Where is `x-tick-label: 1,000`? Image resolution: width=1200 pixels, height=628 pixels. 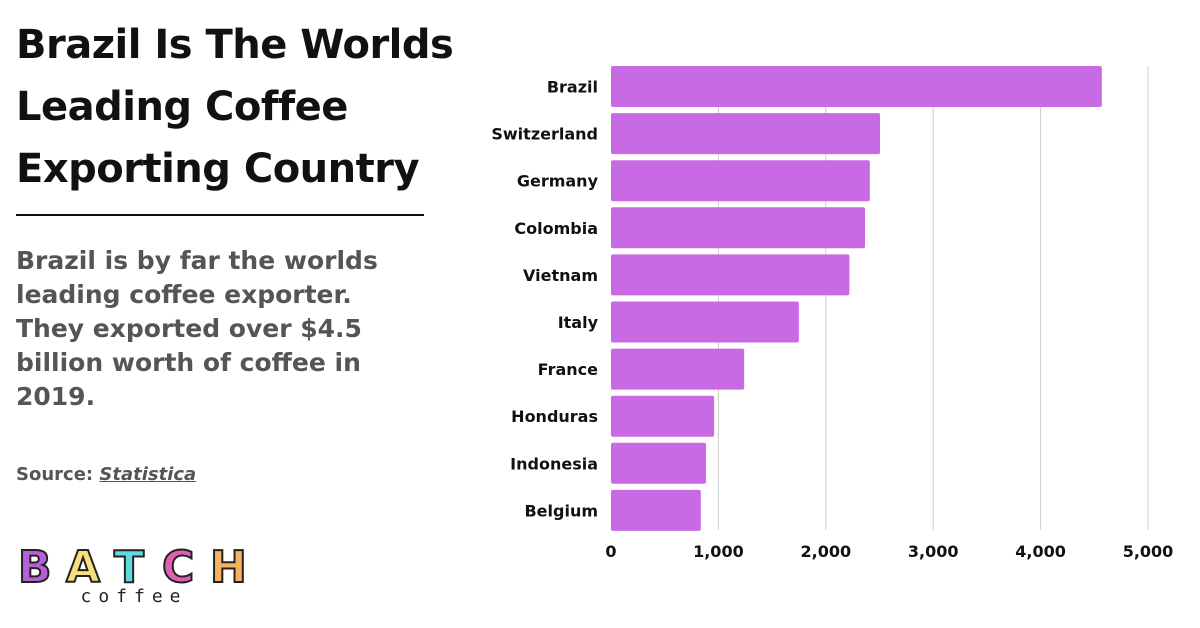 x-tick-label: 1,000 is located at coordinates (718, 551).